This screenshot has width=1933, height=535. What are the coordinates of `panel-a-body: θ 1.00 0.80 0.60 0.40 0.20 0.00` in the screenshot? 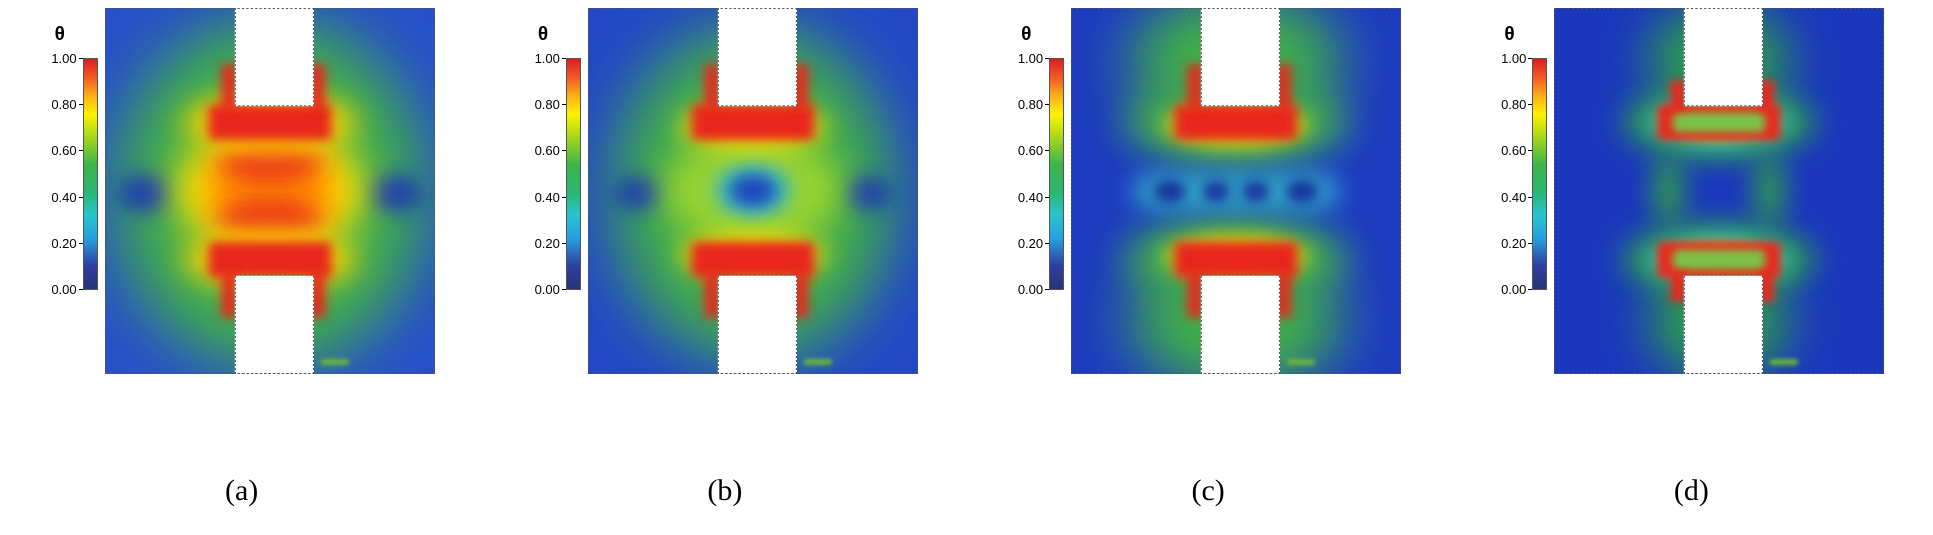 It's located at (242, 191).